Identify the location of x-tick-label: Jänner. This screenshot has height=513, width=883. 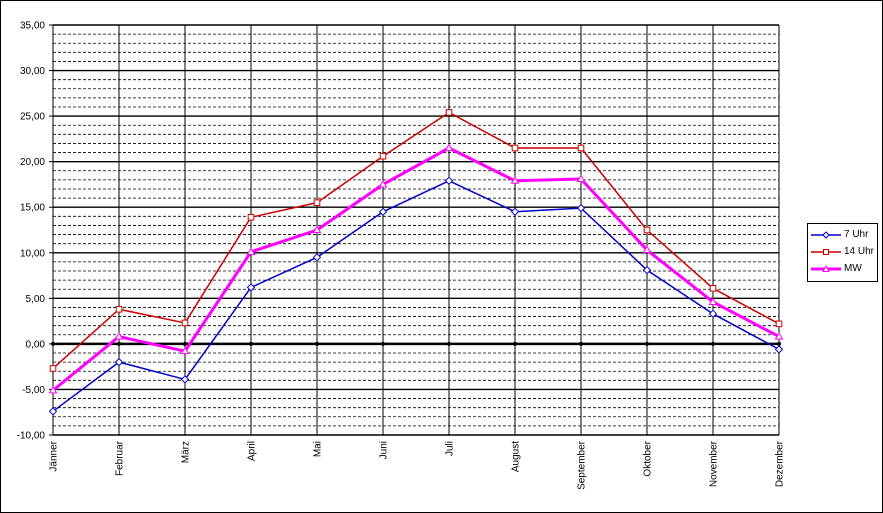
(54, 455).